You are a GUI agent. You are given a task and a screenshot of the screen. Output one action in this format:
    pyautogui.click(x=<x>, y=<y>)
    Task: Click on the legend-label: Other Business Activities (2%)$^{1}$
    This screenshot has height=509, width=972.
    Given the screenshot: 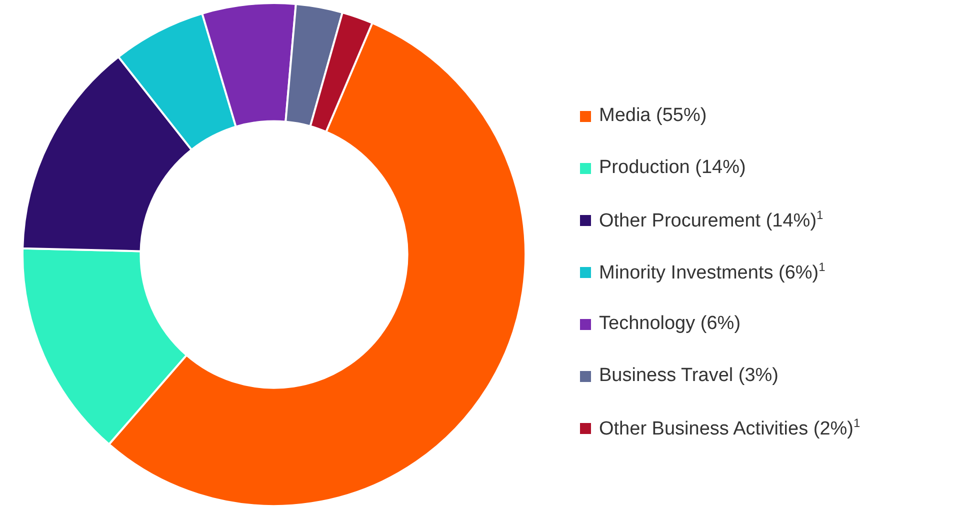 What is the action you would take?
    pyautogui.click(x=729, y=428)
    